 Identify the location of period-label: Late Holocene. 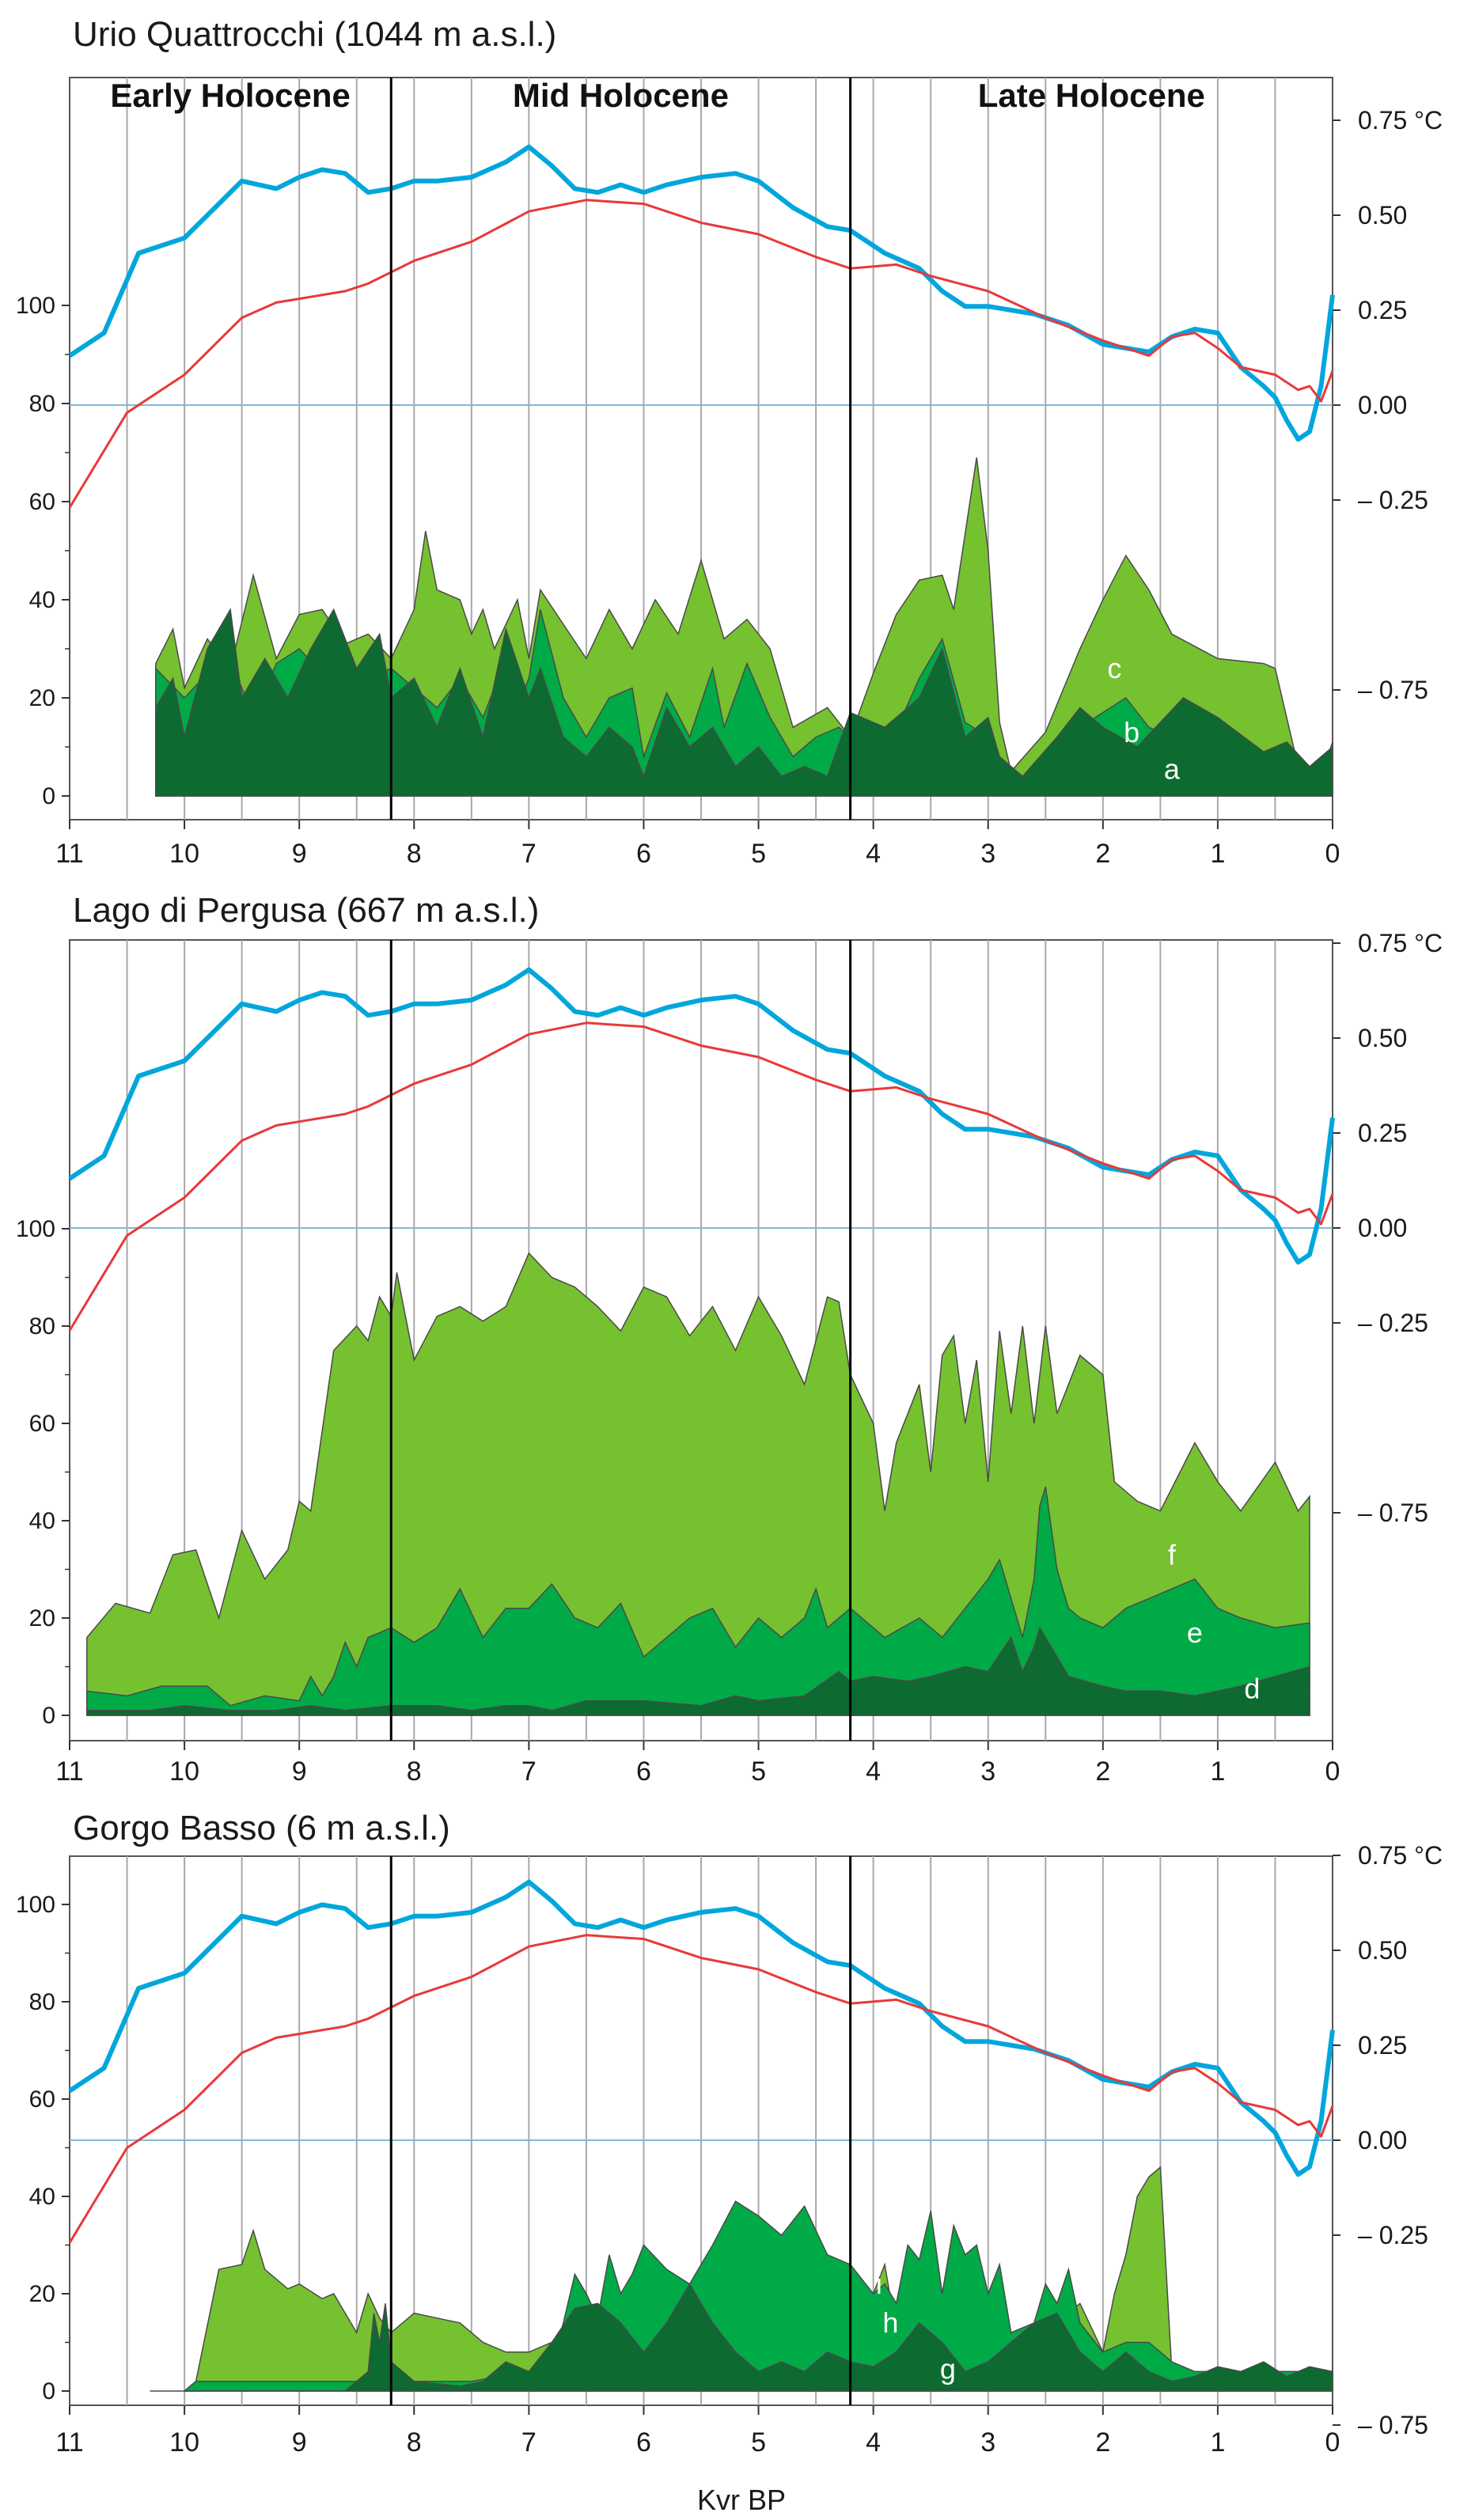
(1091, 95).